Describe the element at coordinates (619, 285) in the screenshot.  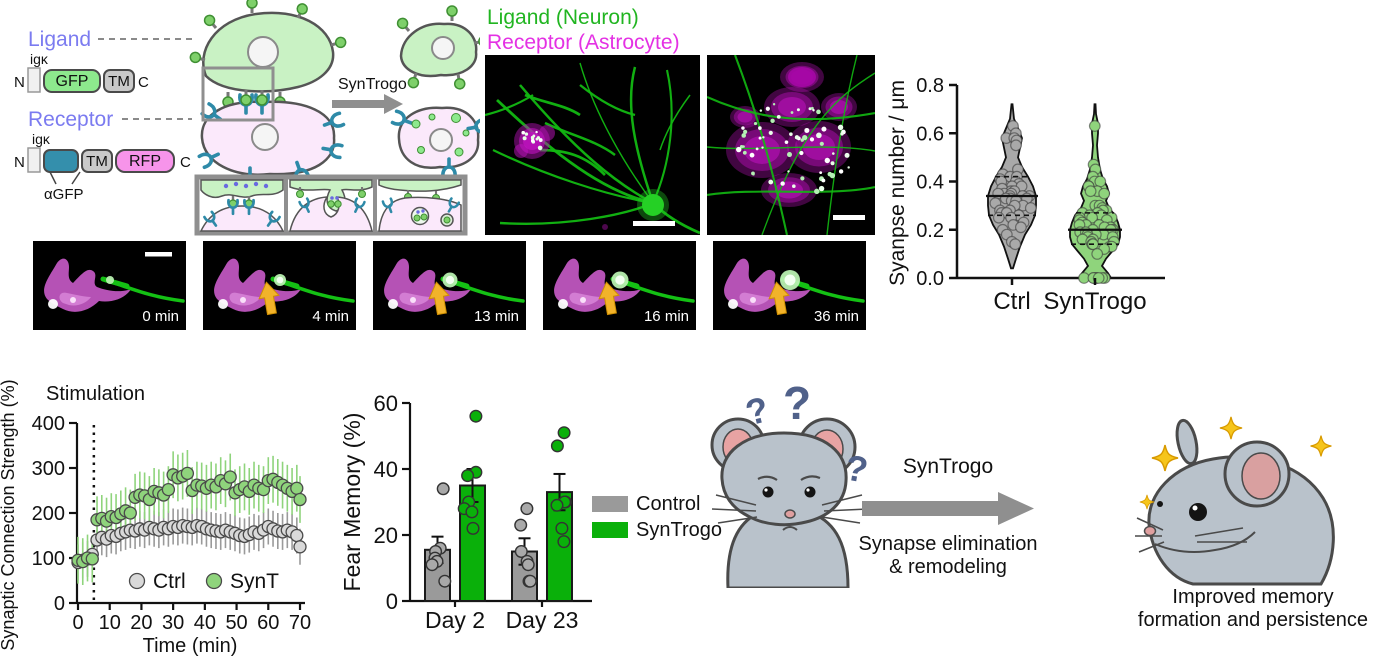
I see `timelapse-frame: 16 min` at that location.